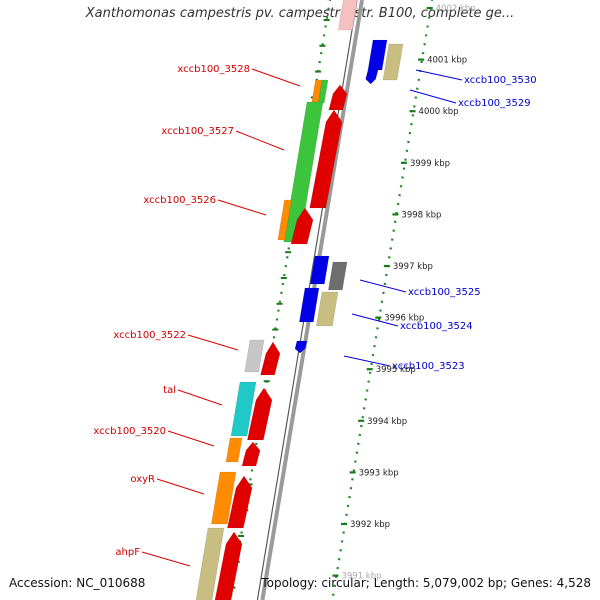 The width and height of the screenshot is (600, 600). I want to click on ruler-label: 3995 kbp, so click(396, 370).